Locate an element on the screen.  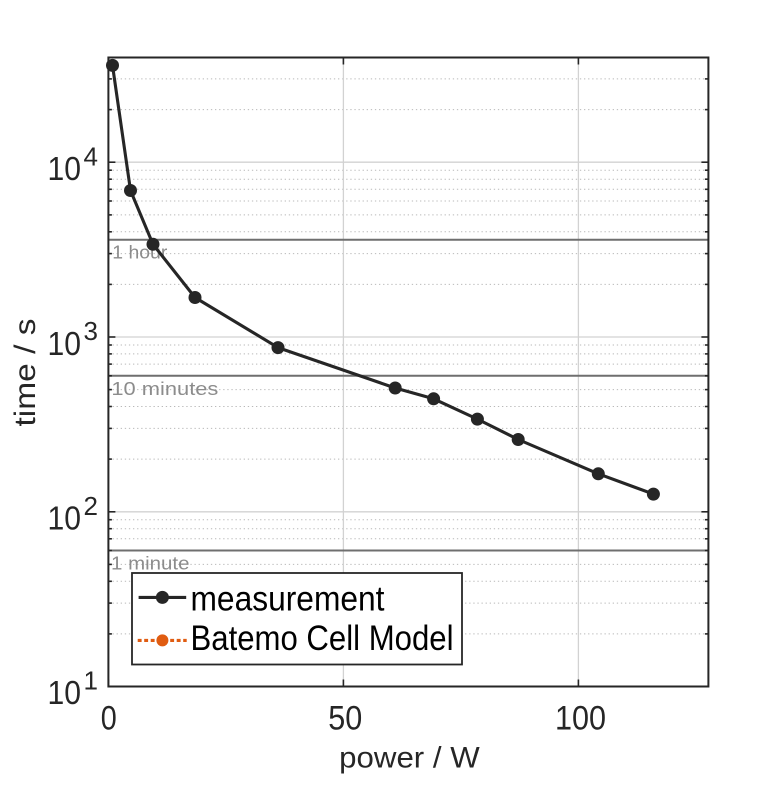
svg-text: 1 is located at coordinates (91, 681).